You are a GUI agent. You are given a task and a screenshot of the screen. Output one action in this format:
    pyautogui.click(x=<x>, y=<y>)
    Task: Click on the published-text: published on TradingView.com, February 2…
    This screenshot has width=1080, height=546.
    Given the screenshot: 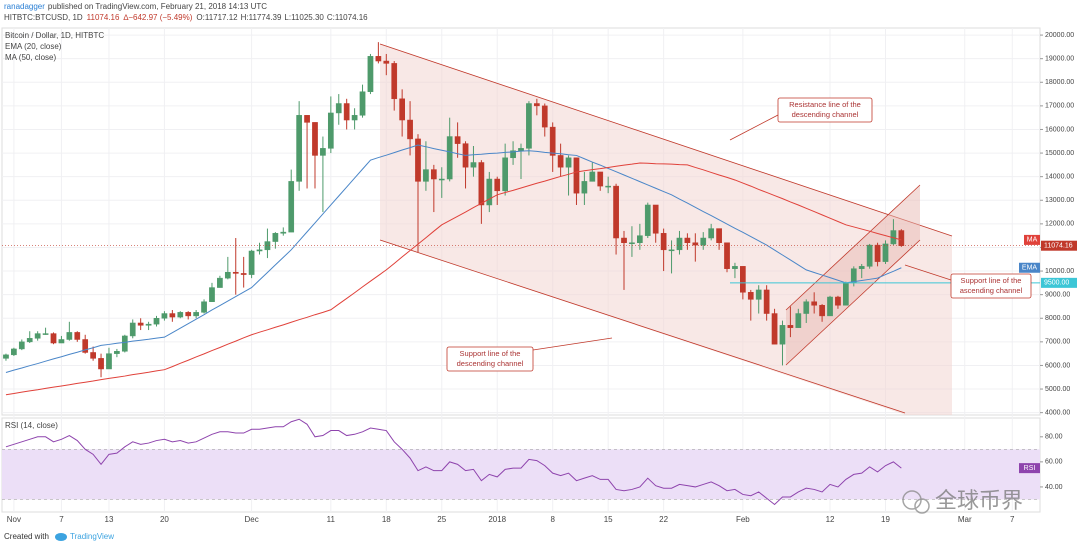 What is the action you would take?
    pyautogui.click(x=157, y=6)
    